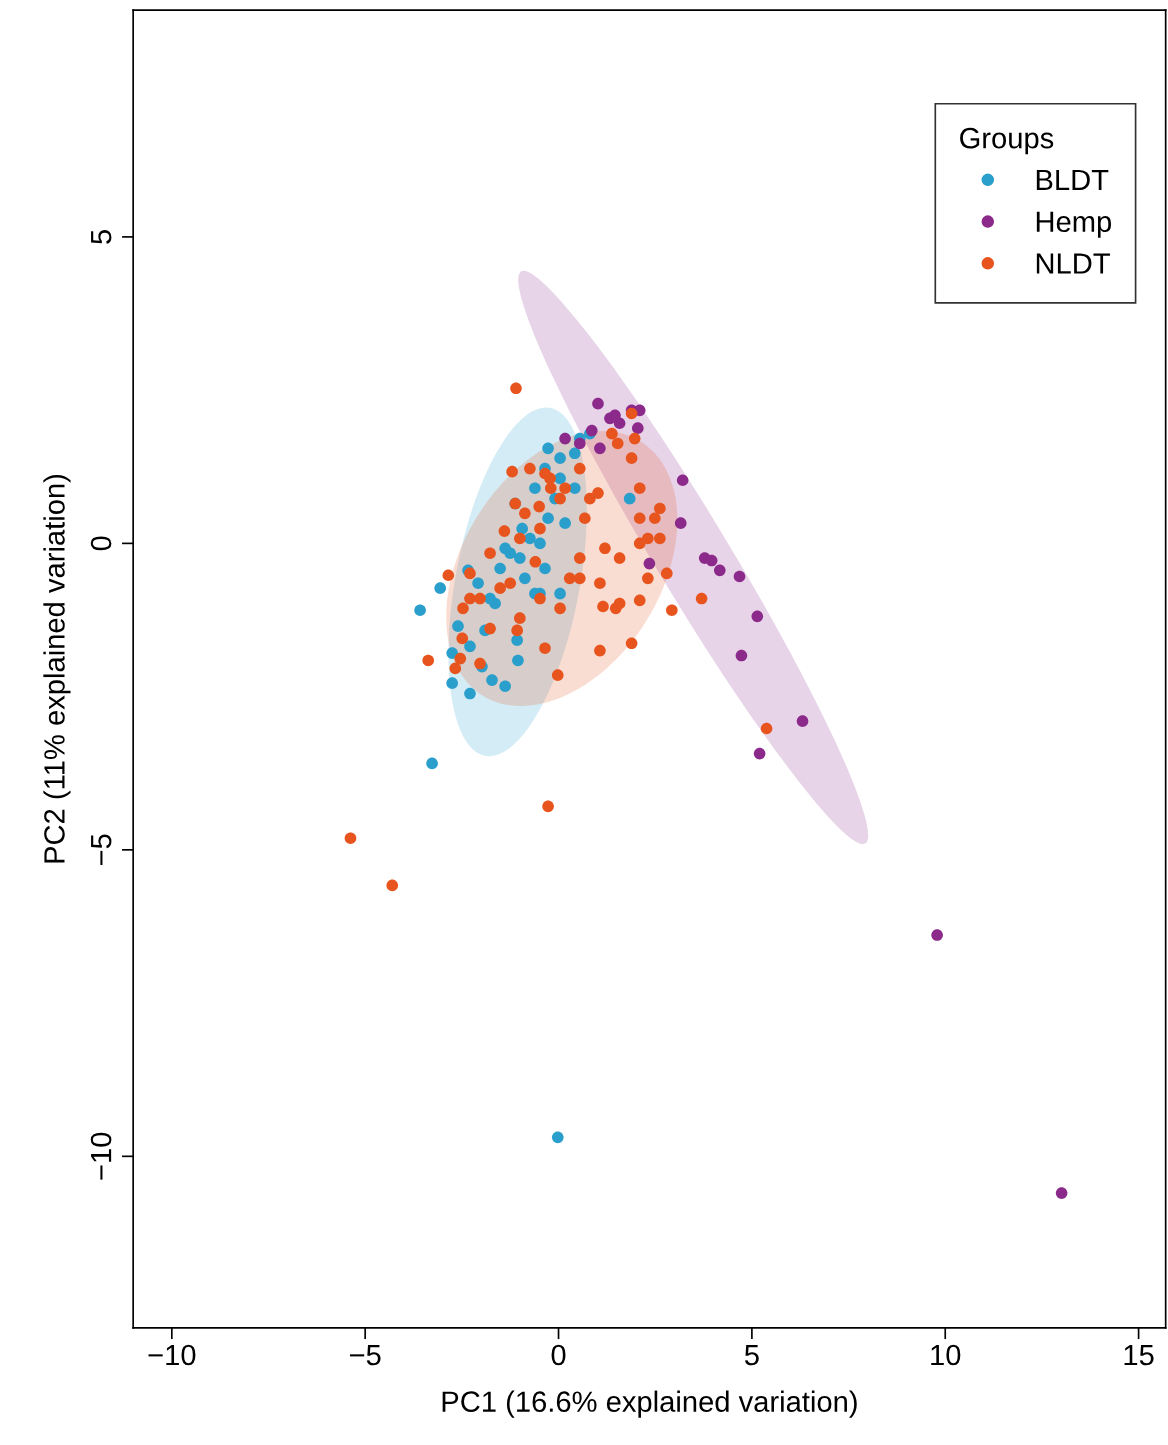 This screenshot has height=1445, width=1168. What do you see at coordinates (1074, 224) in the screenshot?
I see `legend-label: Hemp` at bounding box center [1074, 224].